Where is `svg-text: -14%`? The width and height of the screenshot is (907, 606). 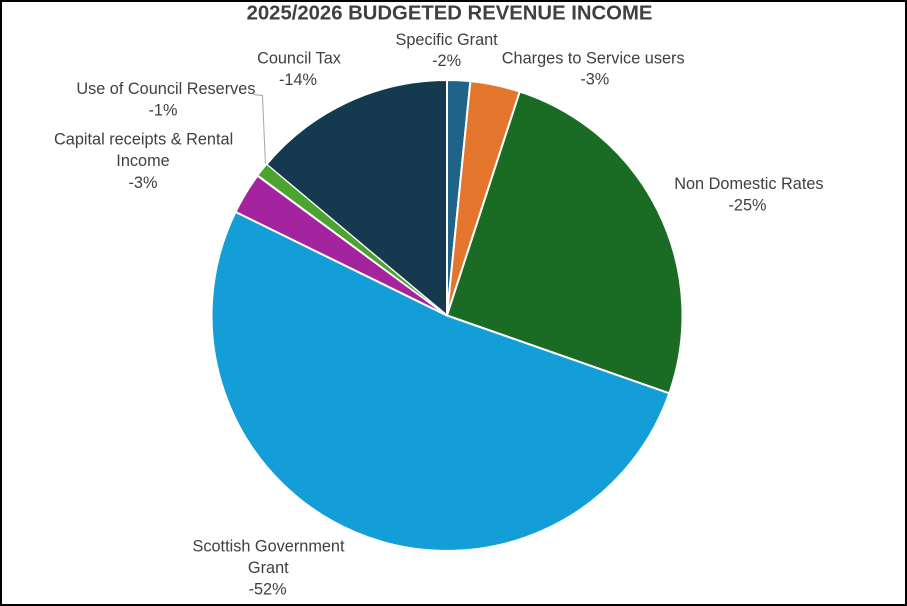
svg-text: -14% is located at coordinates (298, 80).